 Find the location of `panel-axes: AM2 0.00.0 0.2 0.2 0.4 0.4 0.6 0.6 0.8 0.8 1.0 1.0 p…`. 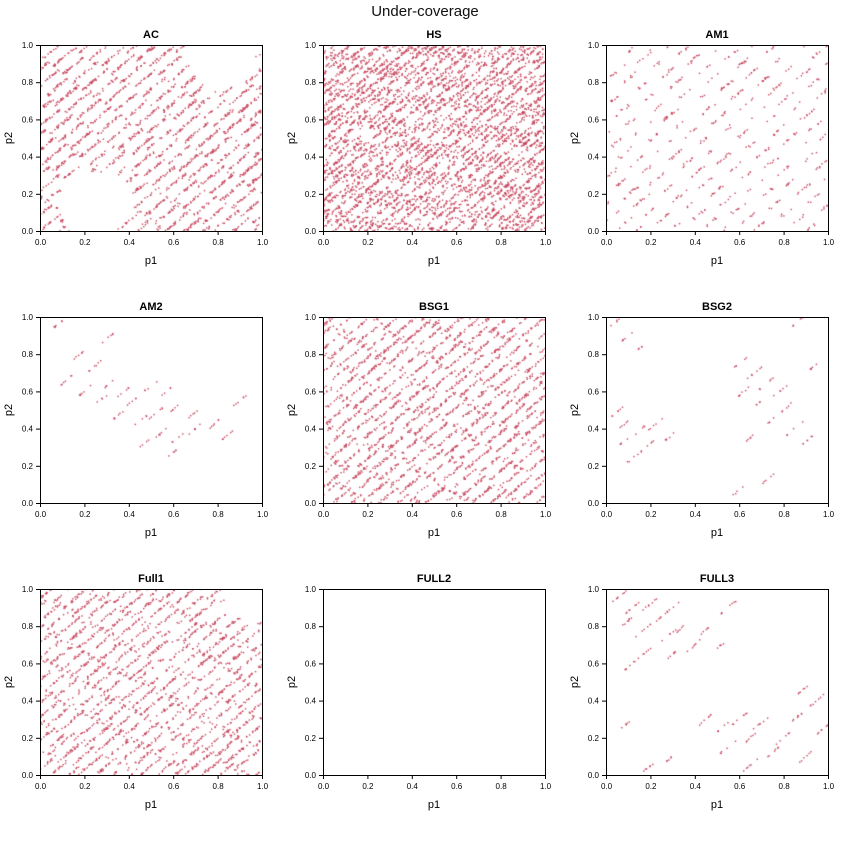

panel-axes: AM2 0.00.0 0.2 0.2 0.4 0.4 0.6 0.6 0.8 0.8 1.0 1.0 p… is located at coordinates (136, 420).